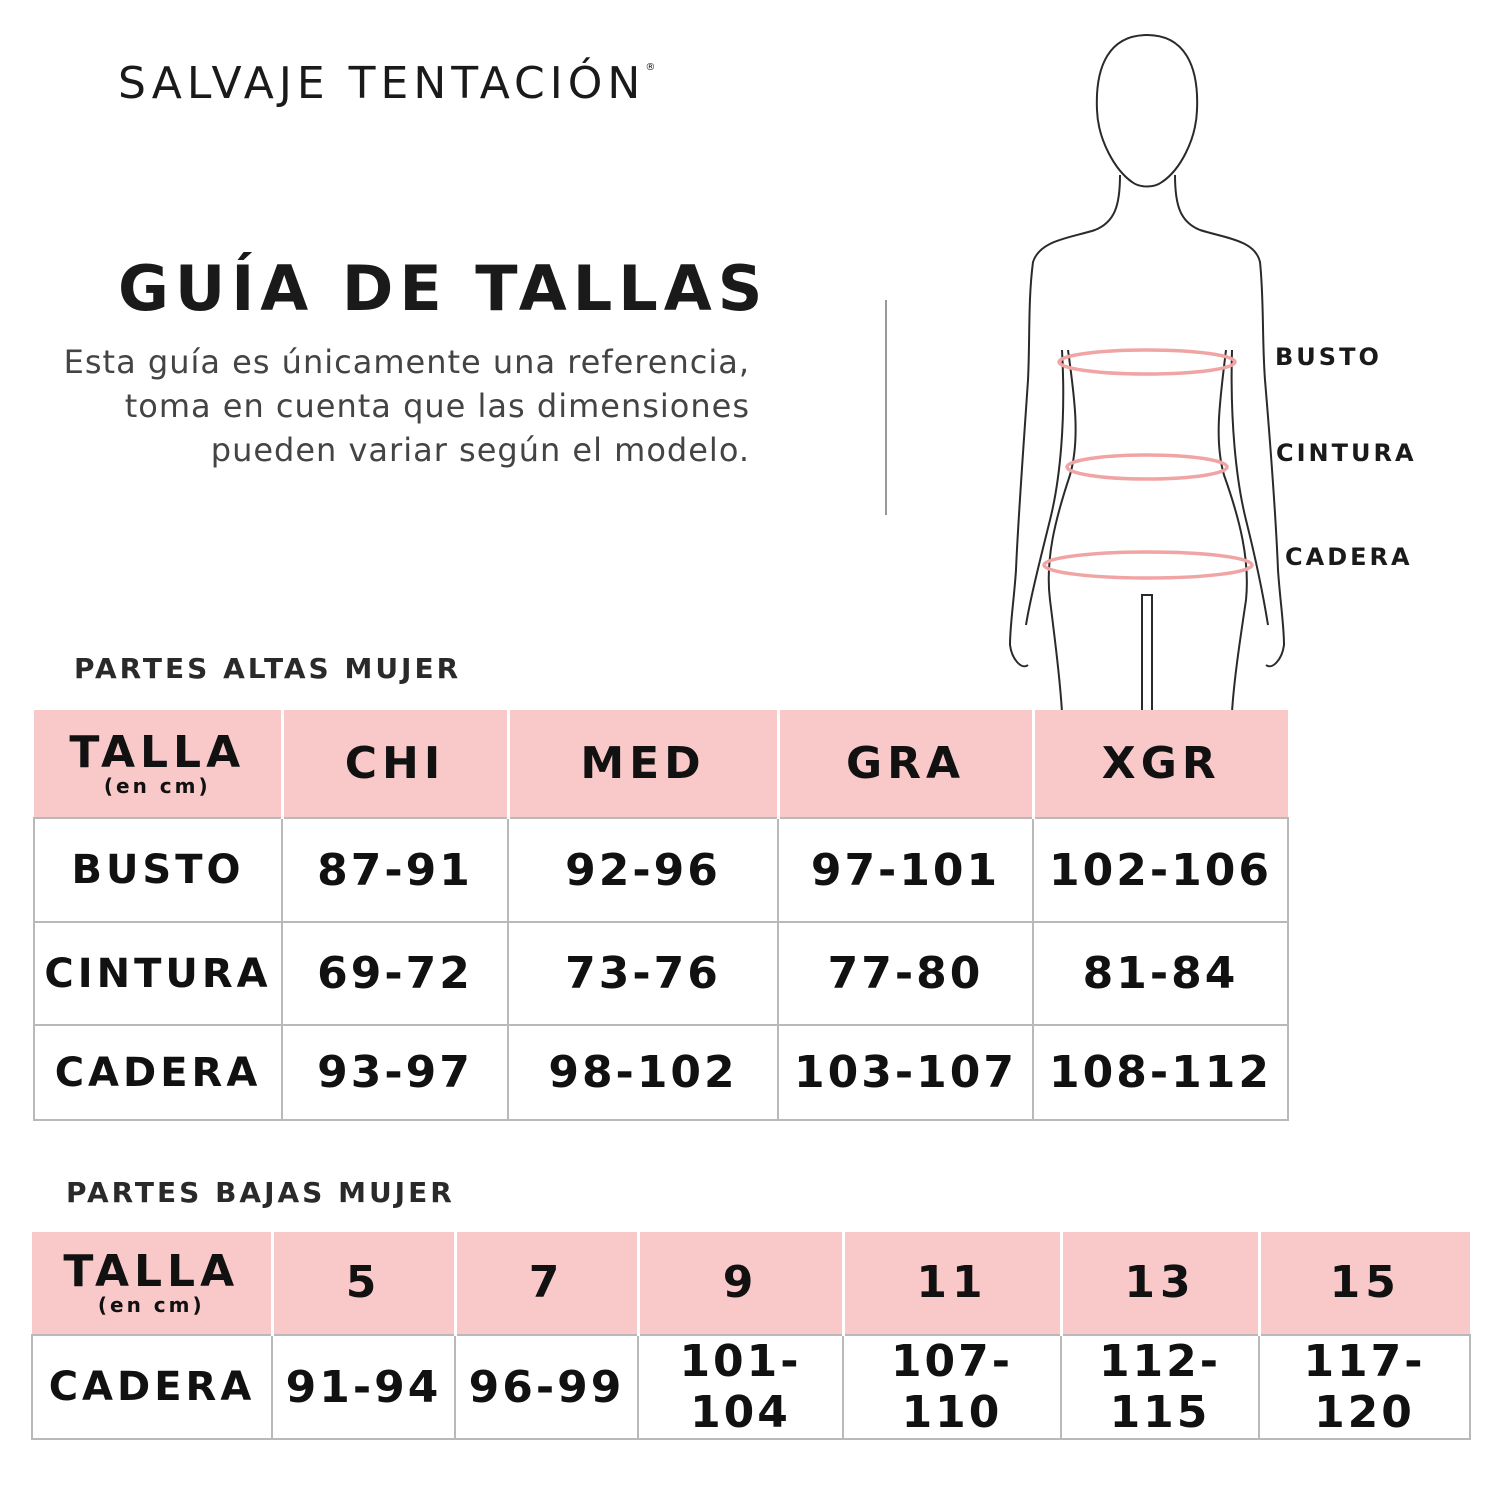  I want to click on table-cell: 69-72, so click(395, 973).